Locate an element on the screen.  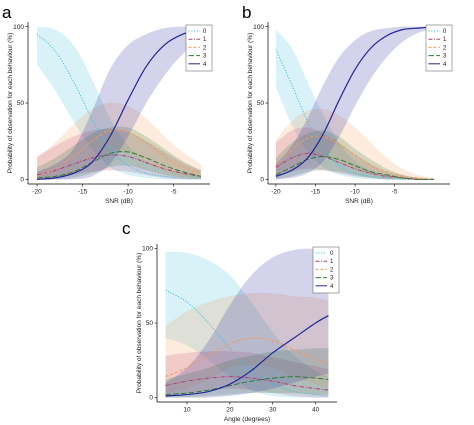
panel-a-x-tick-label: -10 is located at coordinates (128, 192).